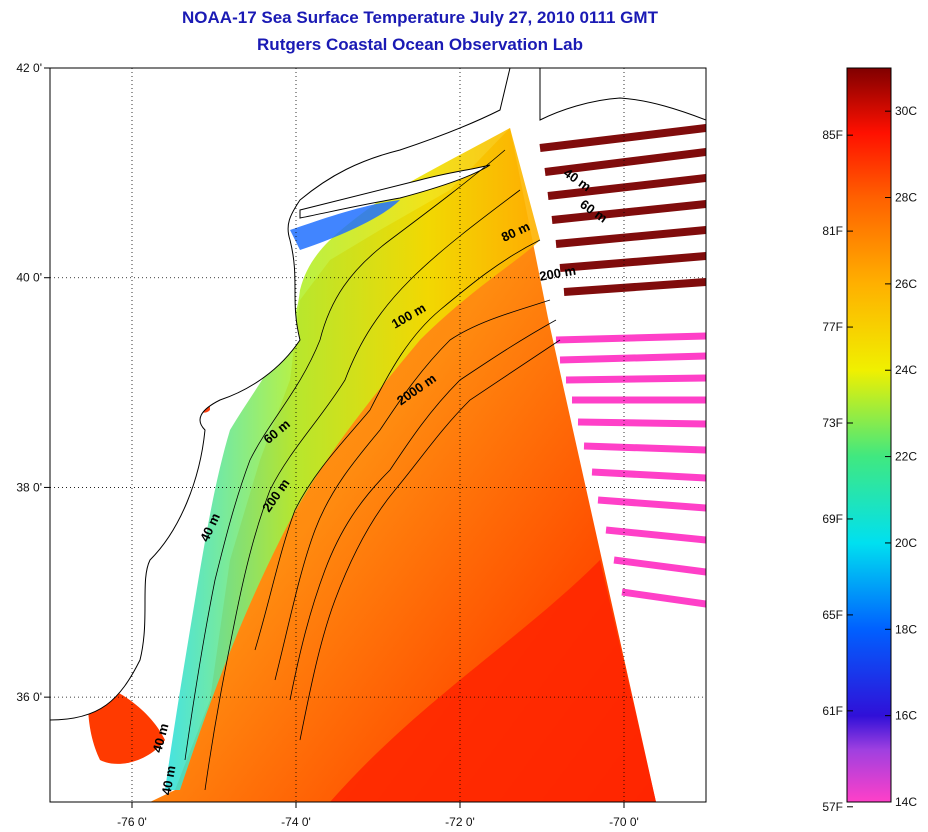  What do you see at coordinates (906, 284) in the screenshot?
I see `colorbar-c-label: 26C` at bounding box center [906, 284].